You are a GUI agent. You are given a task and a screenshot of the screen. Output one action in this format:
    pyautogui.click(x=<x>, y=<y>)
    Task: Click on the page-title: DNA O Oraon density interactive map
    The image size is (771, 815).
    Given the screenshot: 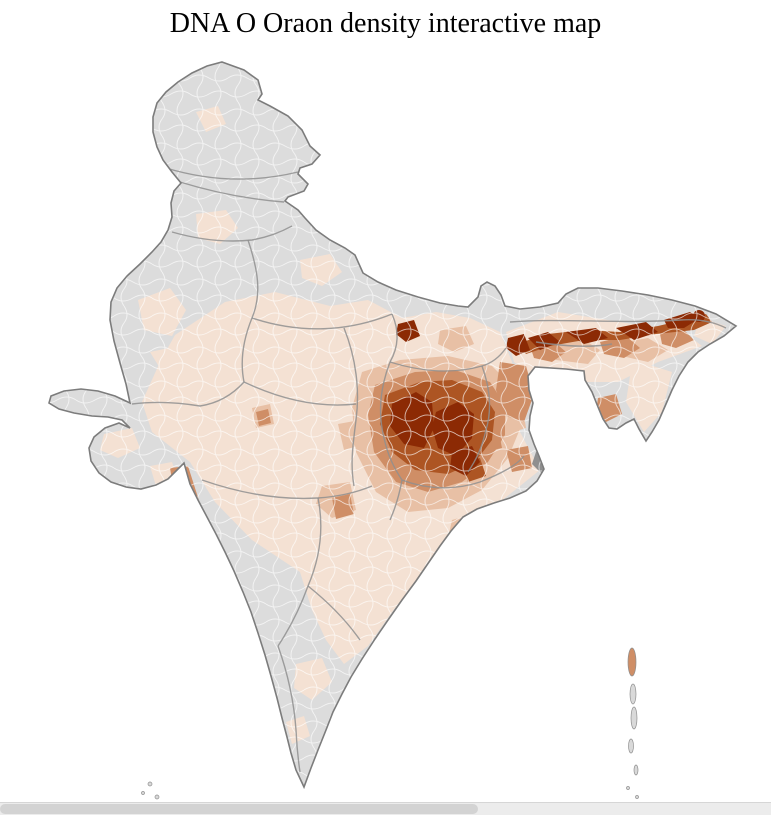 What is the action you would take?
    pyautogui.click(x=385, y=23)
    